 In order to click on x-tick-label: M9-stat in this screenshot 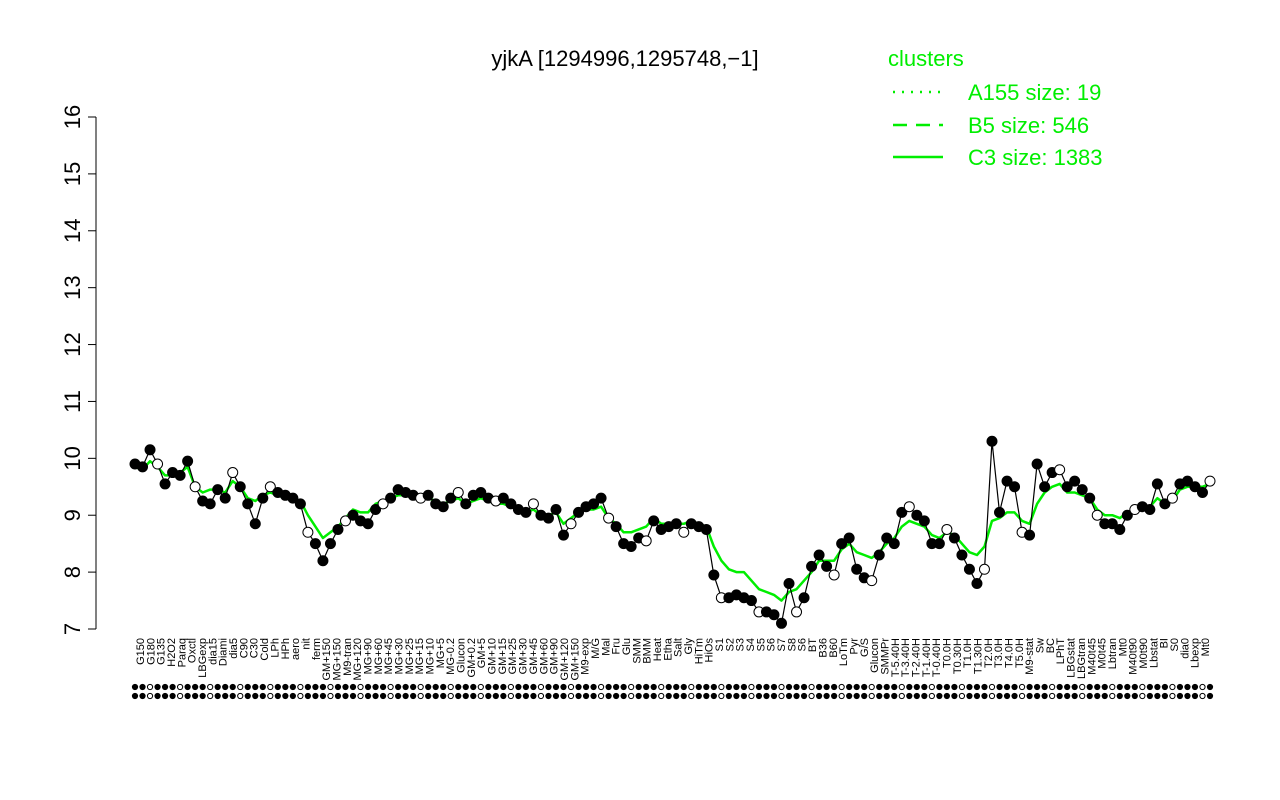, I will do `click(1030, 656)`.